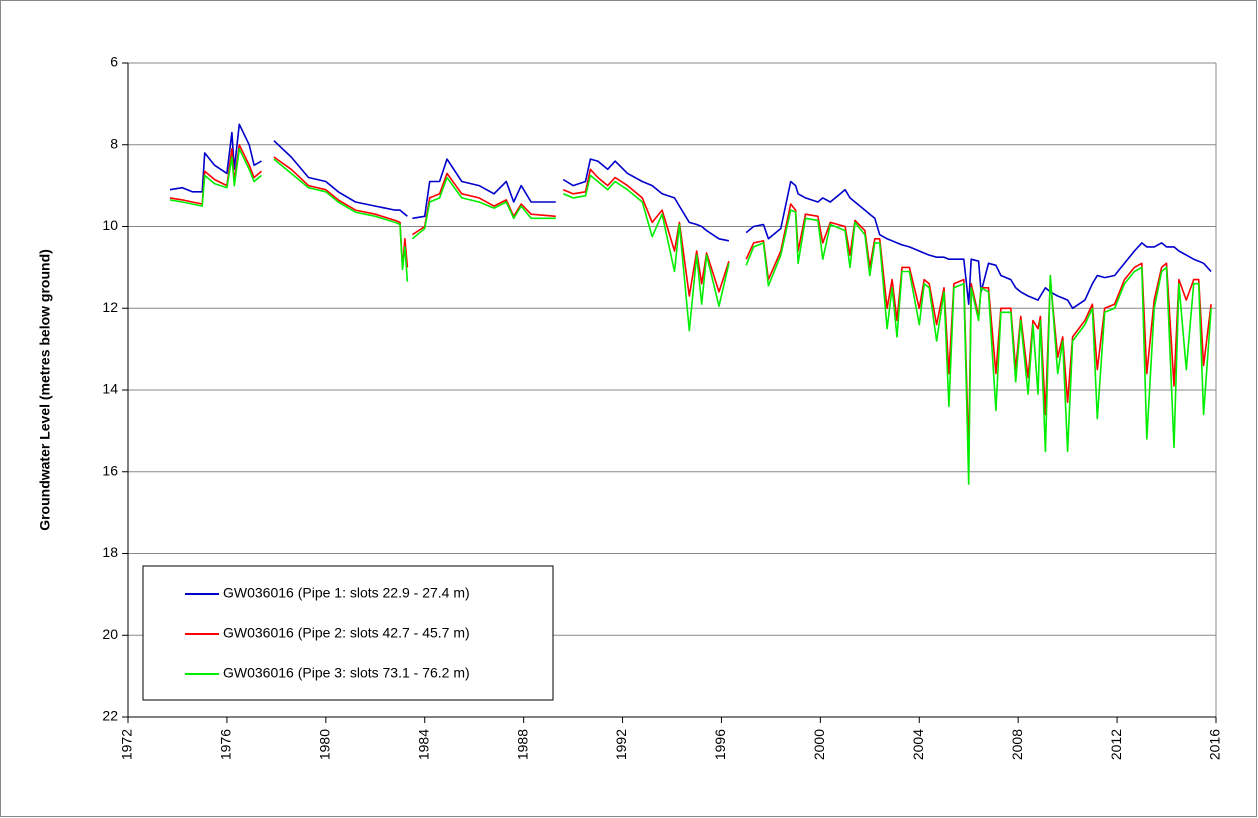 The width and height of the screenshot is (1258, 818). I want to click on y-tick-label: 22, so click(110, 716).